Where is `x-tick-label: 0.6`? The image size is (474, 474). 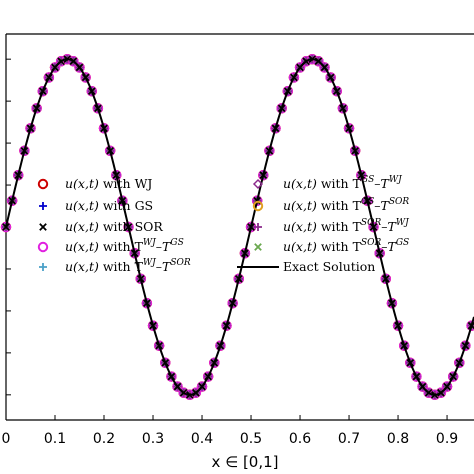
x-tick-label: 0.6 is located at coordinates (300, 439).